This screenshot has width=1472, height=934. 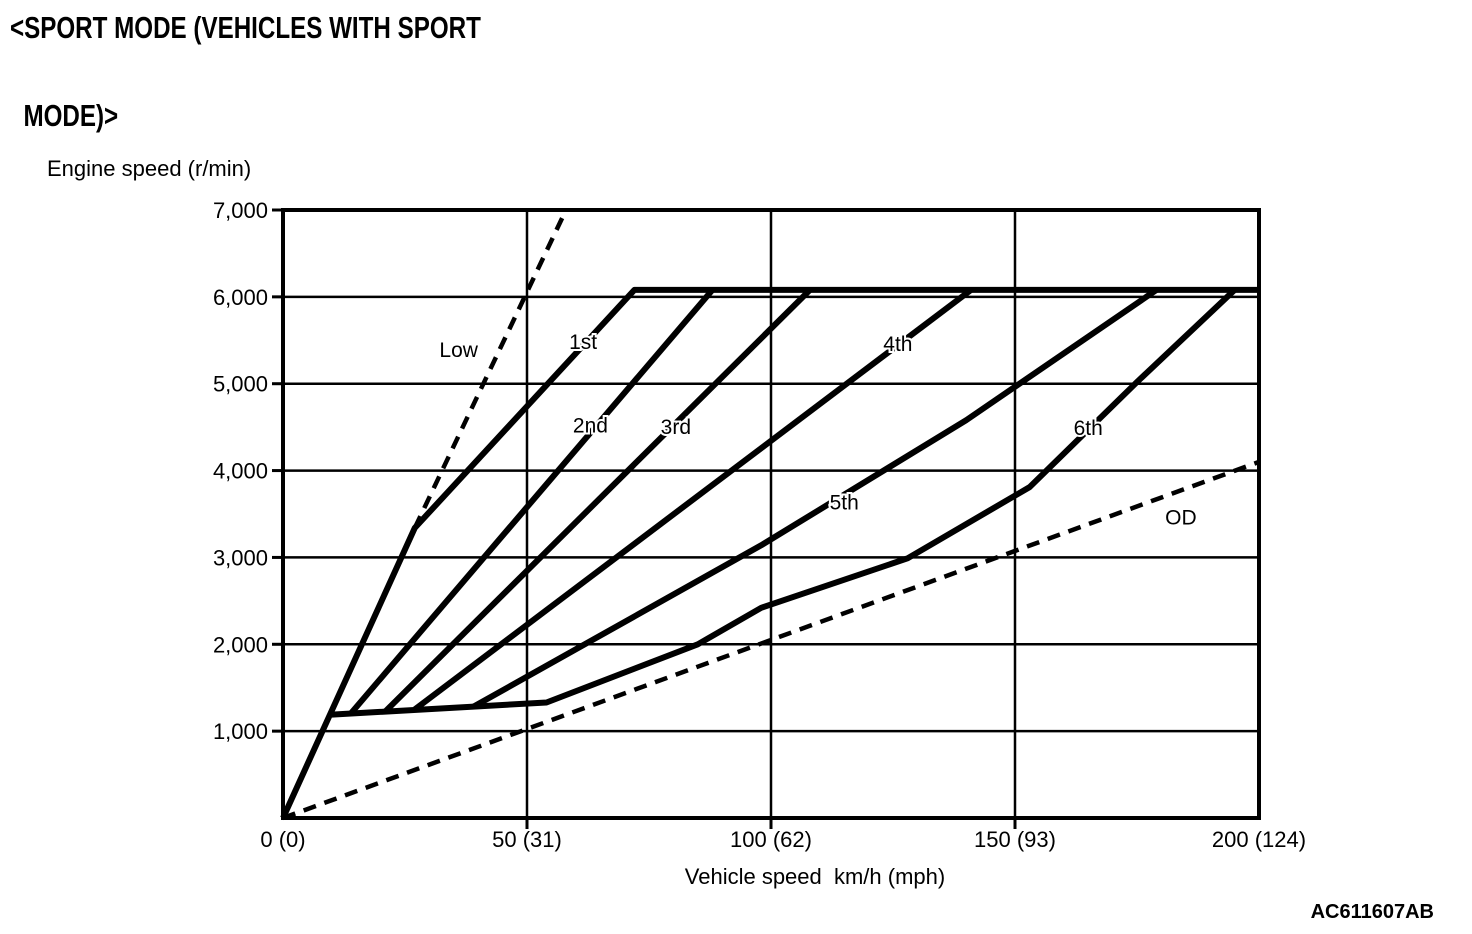 What do you see at coordinates (240, 297) in the screenshot?
I see `y-tick-label-6000: 6,000` at bounding box center [240, 297].